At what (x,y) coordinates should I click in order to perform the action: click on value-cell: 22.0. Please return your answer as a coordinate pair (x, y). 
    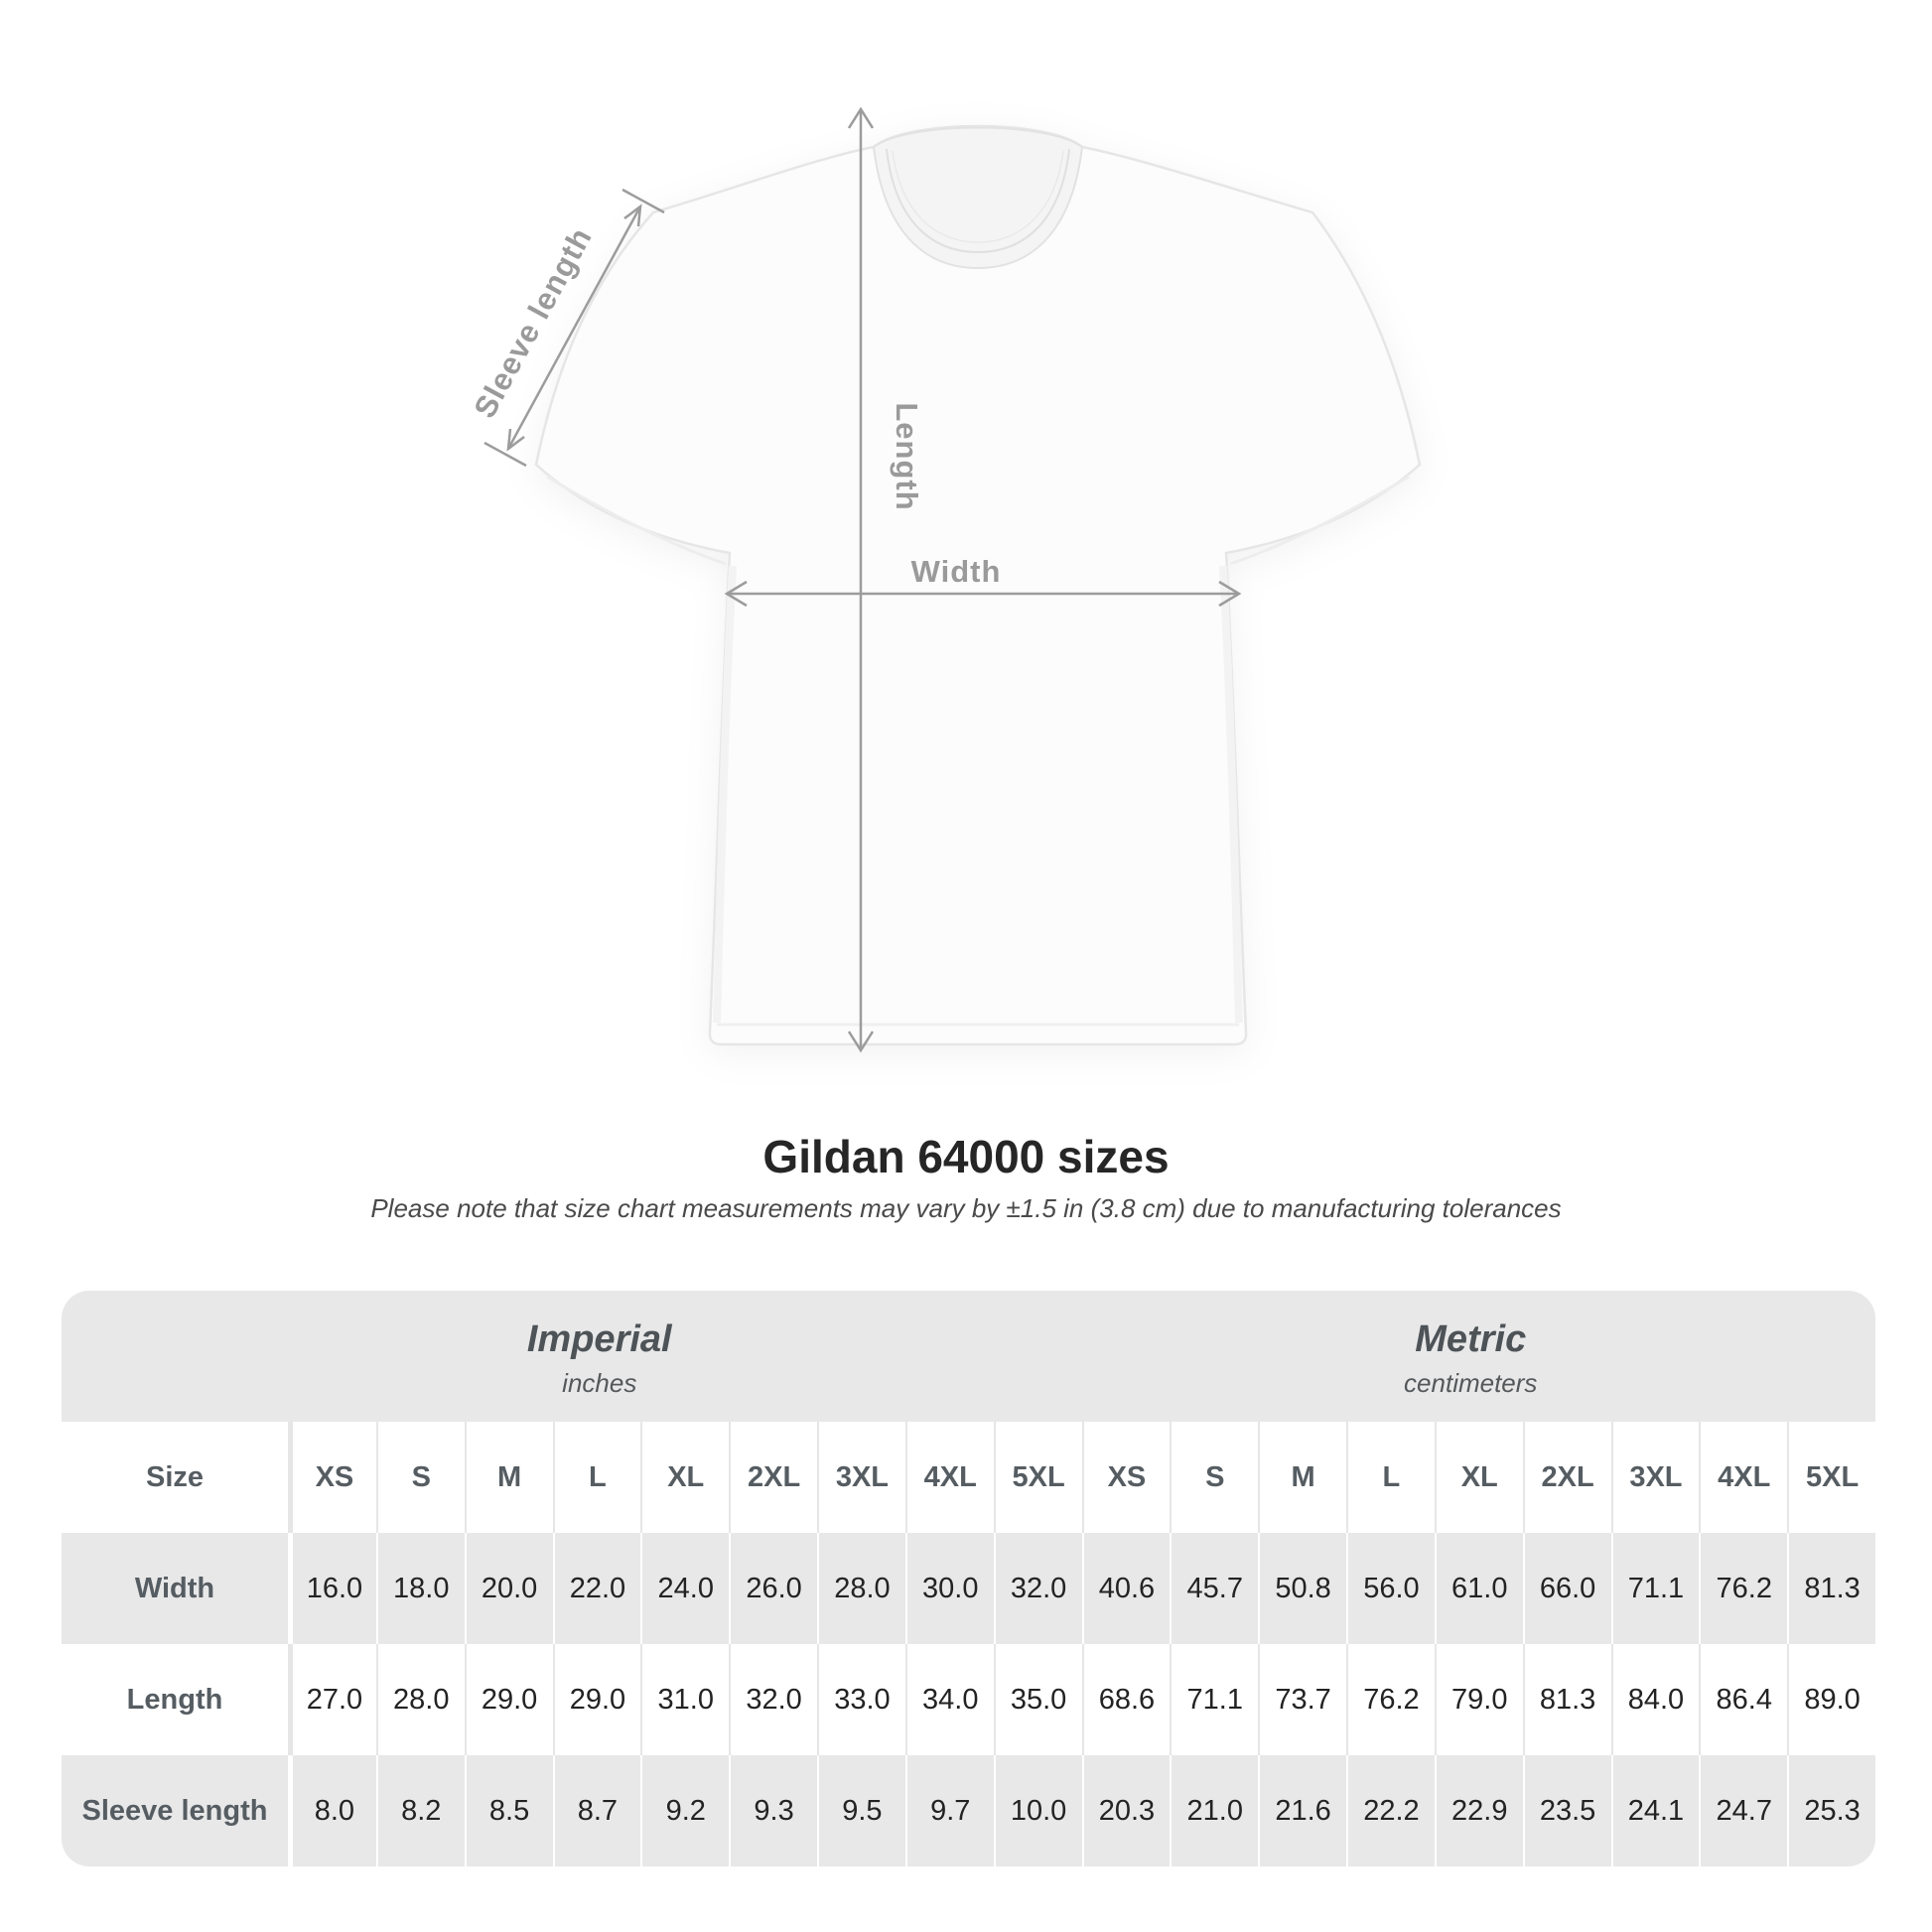
    Looking at the image, I should click on (597, 1589).